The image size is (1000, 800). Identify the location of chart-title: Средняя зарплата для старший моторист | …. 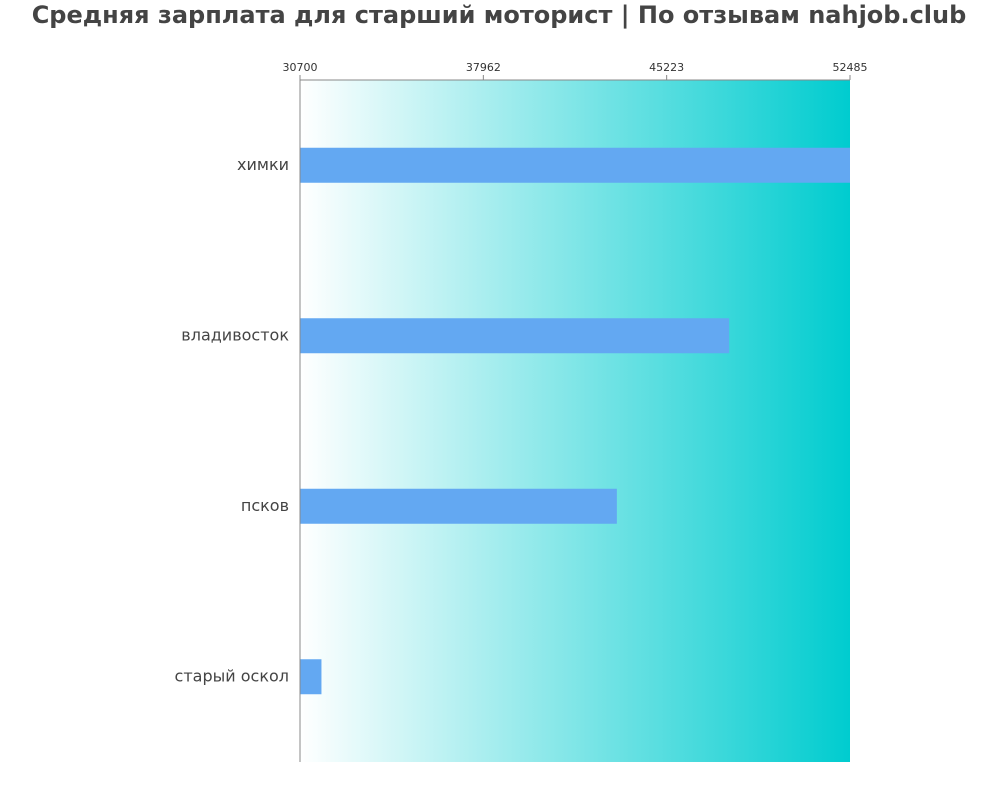
(499, 15).